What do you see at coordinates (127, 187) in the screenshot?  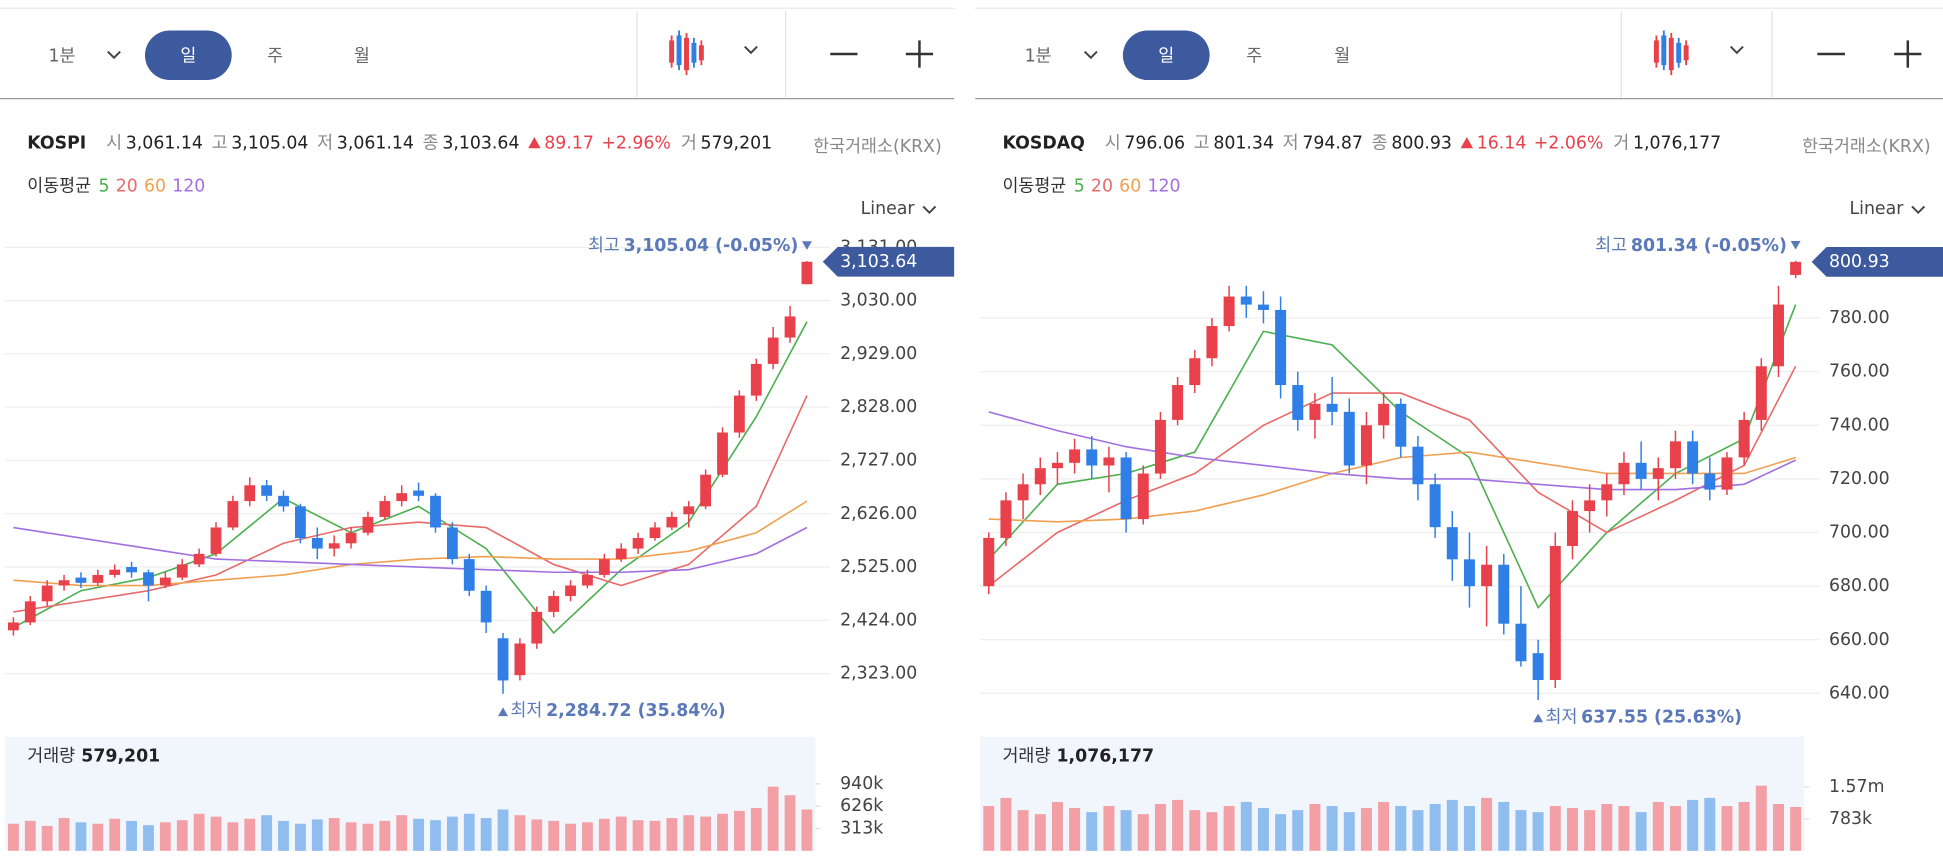 I see `ma-legend: 20` at bounding box center [127, 187].